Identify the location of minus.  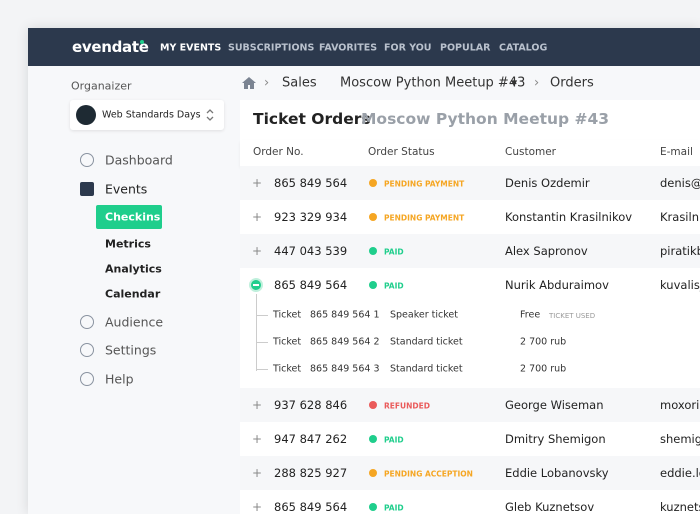
(256, 285).